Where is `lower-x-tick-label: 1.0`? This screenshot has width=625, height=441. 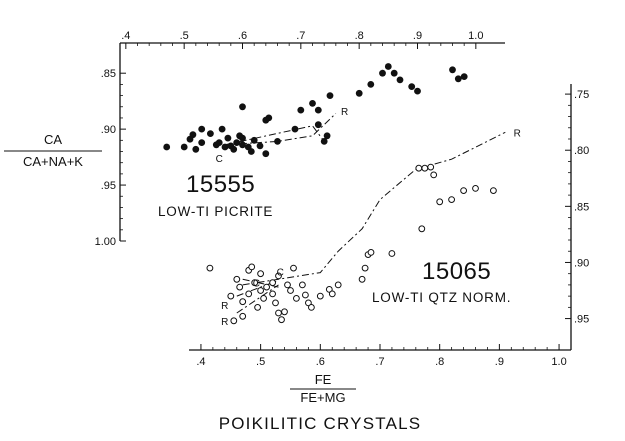
lower-x-tick-label: 1.0 is located at coordinates (558, 362).